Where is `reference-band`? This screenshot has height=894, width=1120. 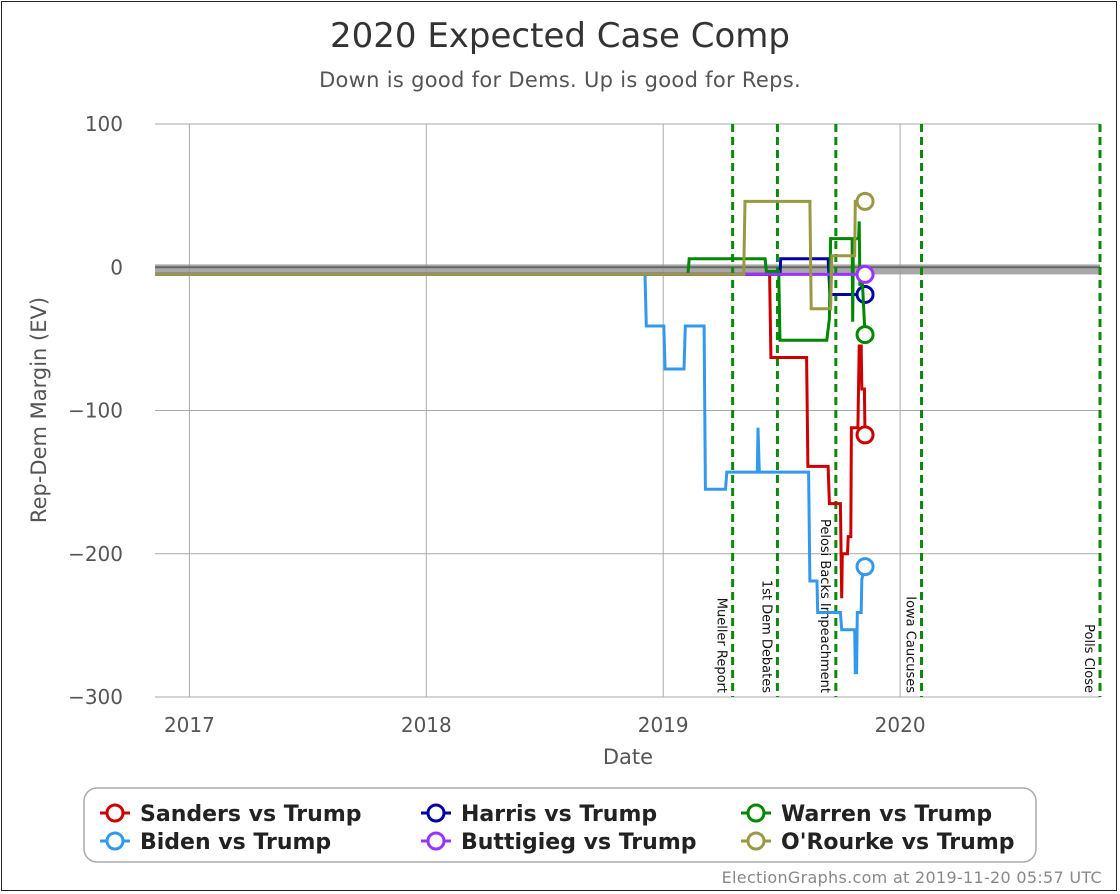 reference-band is located at coordinates (627, 269).